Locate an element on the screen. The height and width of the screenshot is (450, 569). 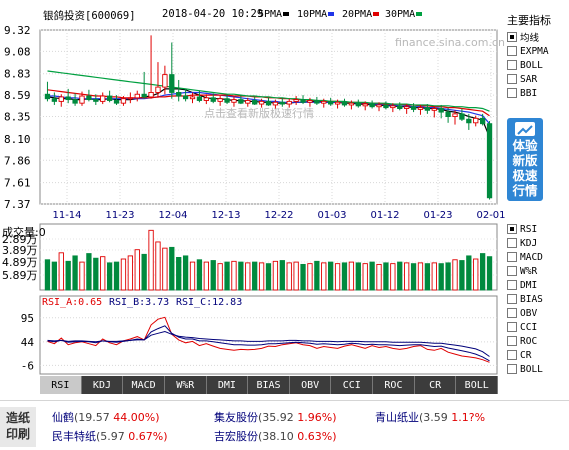
sub-indicator-option-bias: BIAS is located at coordinates (537, 299).